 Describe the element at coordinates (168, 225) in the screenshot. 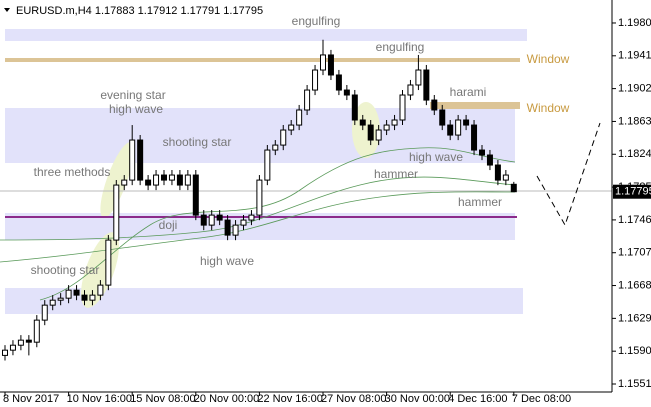

I see `annotation: doji` at that location.